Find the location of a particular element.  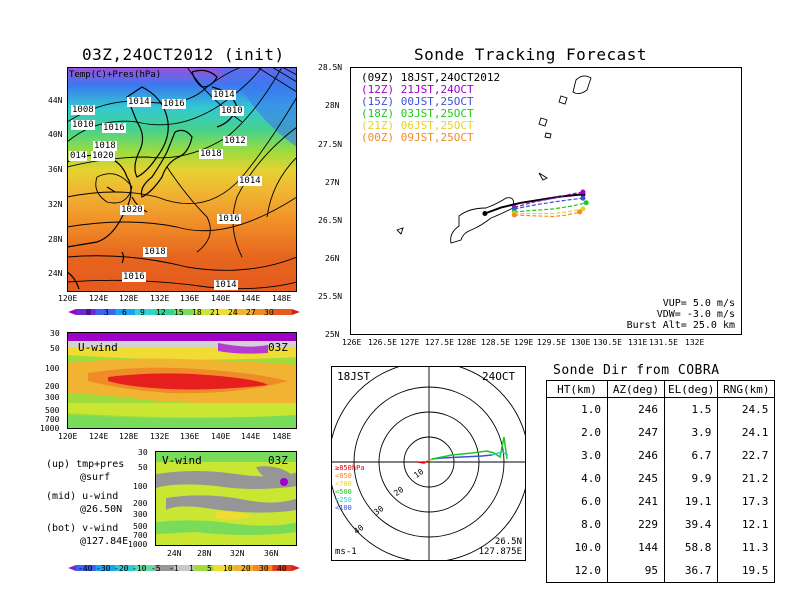

header-rng: RNG(km) is located at coordinates (746, 389).